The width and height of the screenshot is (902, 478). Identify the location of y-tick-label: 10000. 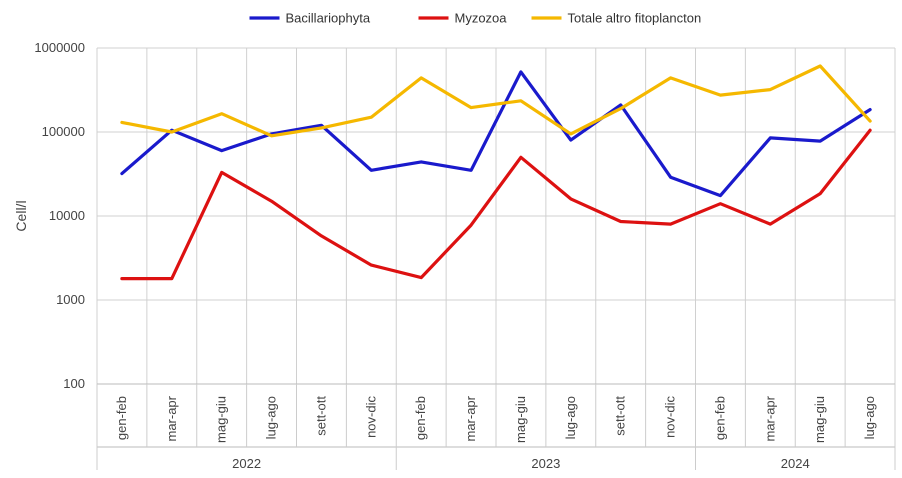
(67, 215).